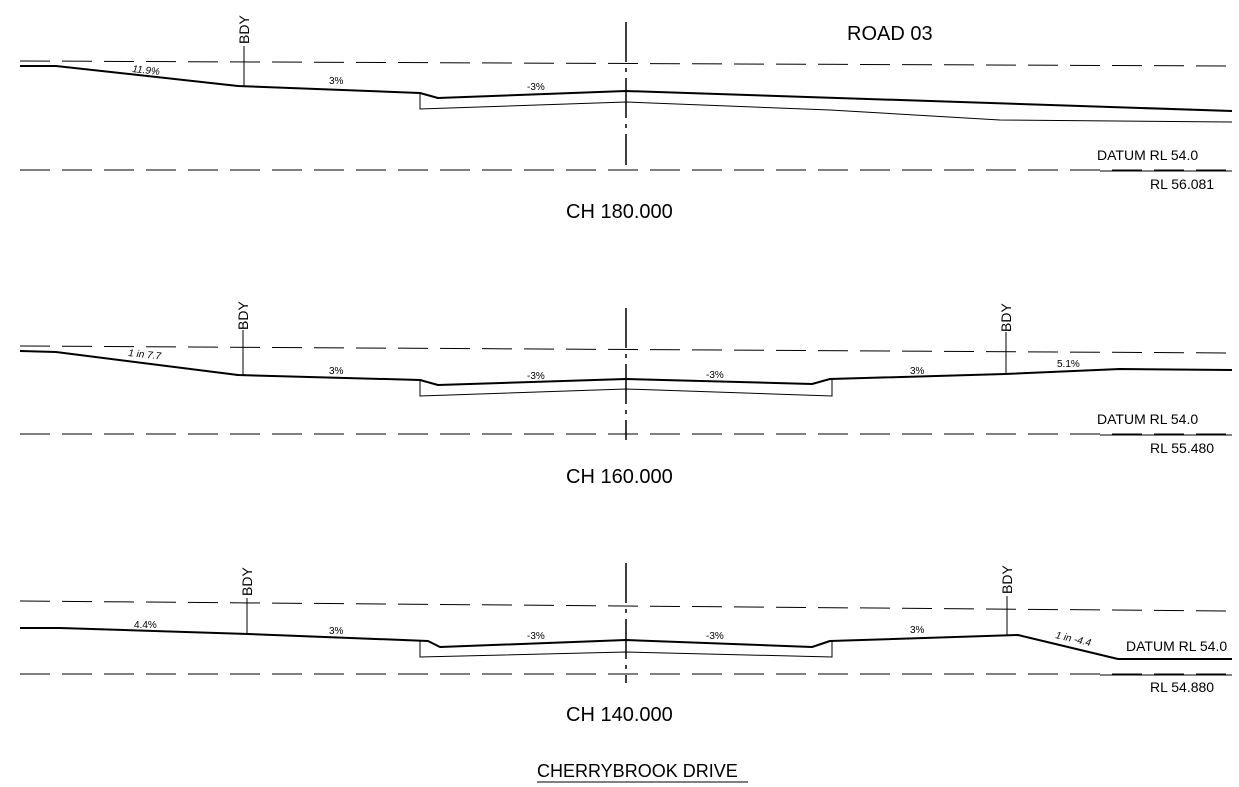 The width and height of the screenshot is (1239, 787). Describe the element at coordinates (637, 771) in the screenshot. I see `drawing-title: CHERRYBROOK DRIVE` at that location.